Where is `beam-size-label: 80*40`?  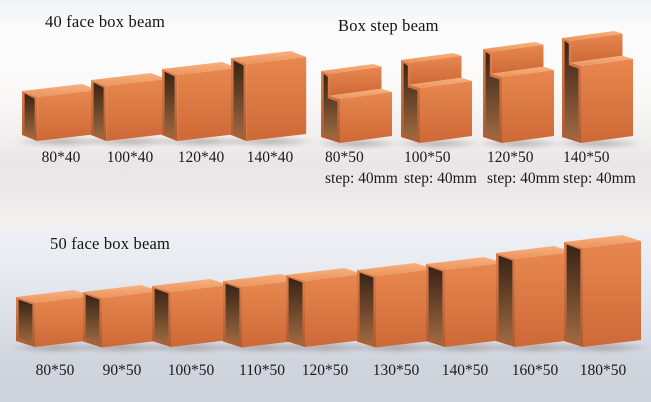 beam-size-label: 80*40 is located at coordinates (61, 157).